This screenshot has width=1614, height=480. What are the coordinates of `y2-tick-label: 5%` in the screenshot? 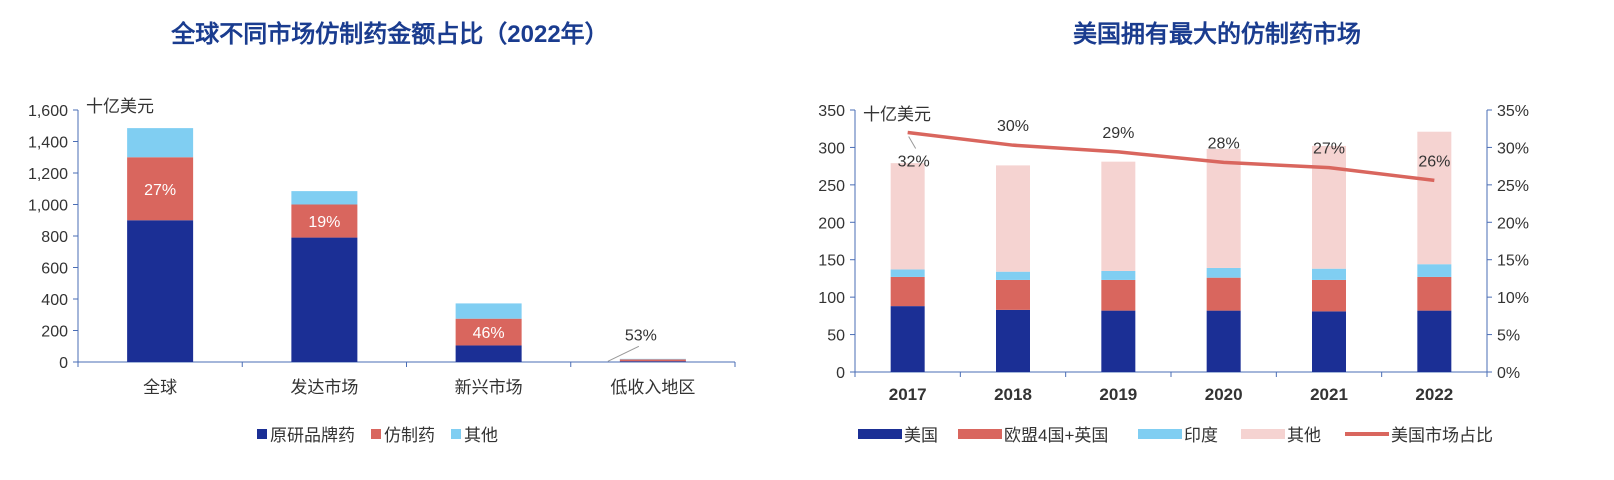 It's located at (1508, 336).